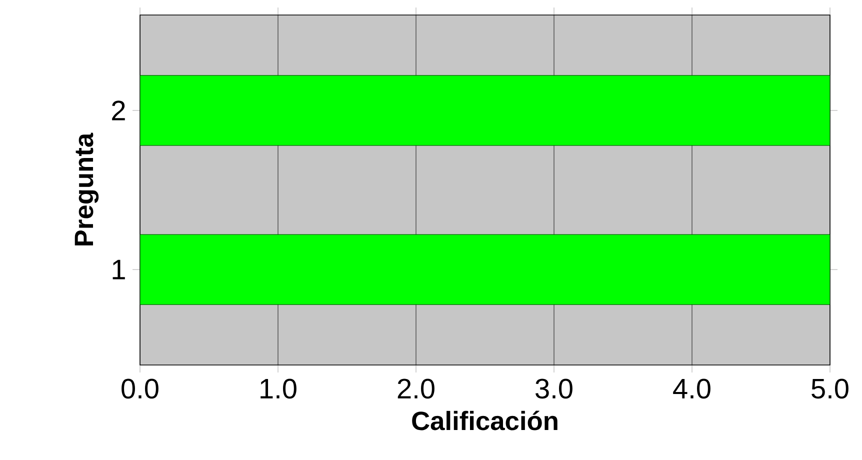  What do you see at coordinates (118, 110) in the screenshot?
I see `y-tick-label: 2` at bounding box center [118, 110].